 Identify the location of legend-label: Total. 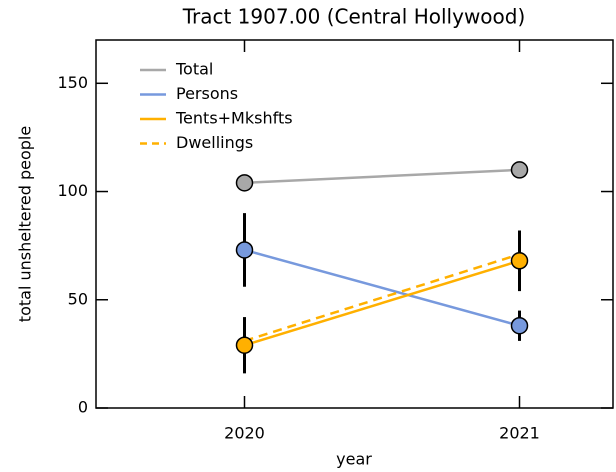
(194, 69).